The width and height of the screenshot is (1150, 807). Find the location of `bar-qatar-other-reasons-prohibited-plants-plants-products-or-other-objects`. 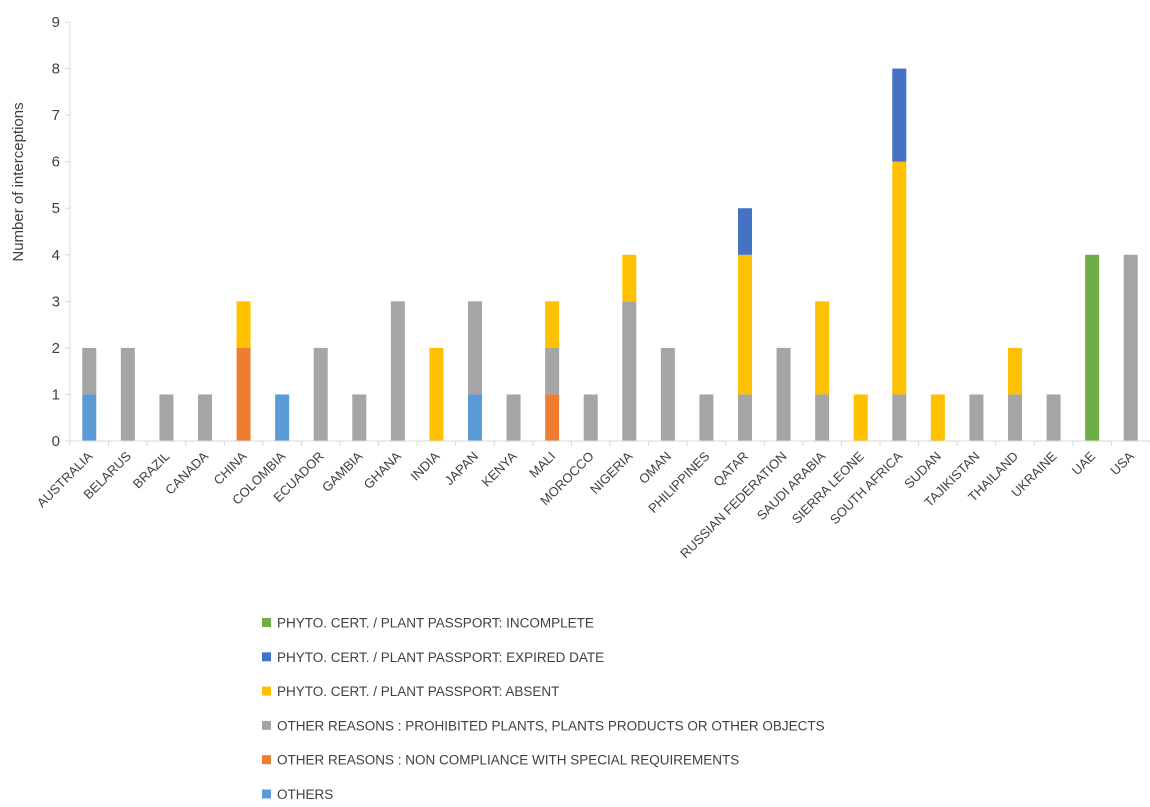

bar-qatar-other-reasons-prohibited-plants-plants-products-or-other-objects is located at coordinates (745, 417).